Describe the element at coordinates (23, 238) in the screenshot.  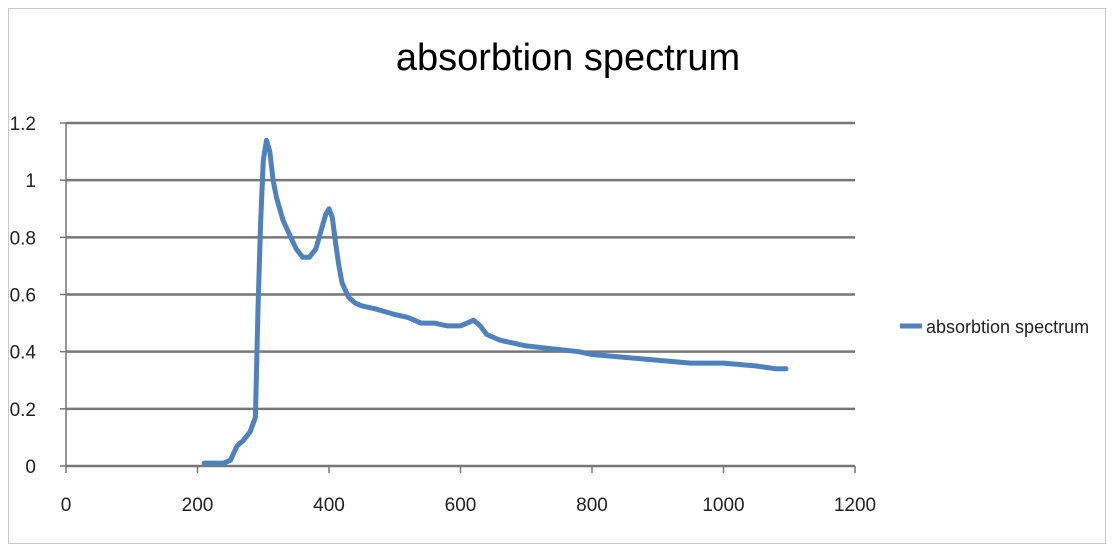
I see `y-tick-label-4: 0.8` at that location.